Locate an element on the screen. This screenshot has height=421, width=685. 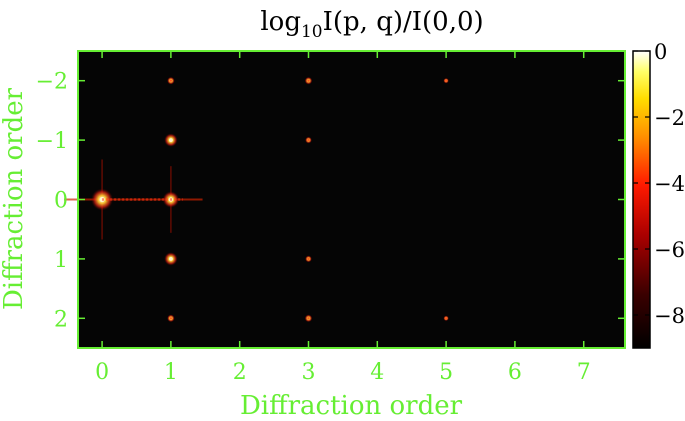
title-subscript: 10 is located at coordinates (312, 32).